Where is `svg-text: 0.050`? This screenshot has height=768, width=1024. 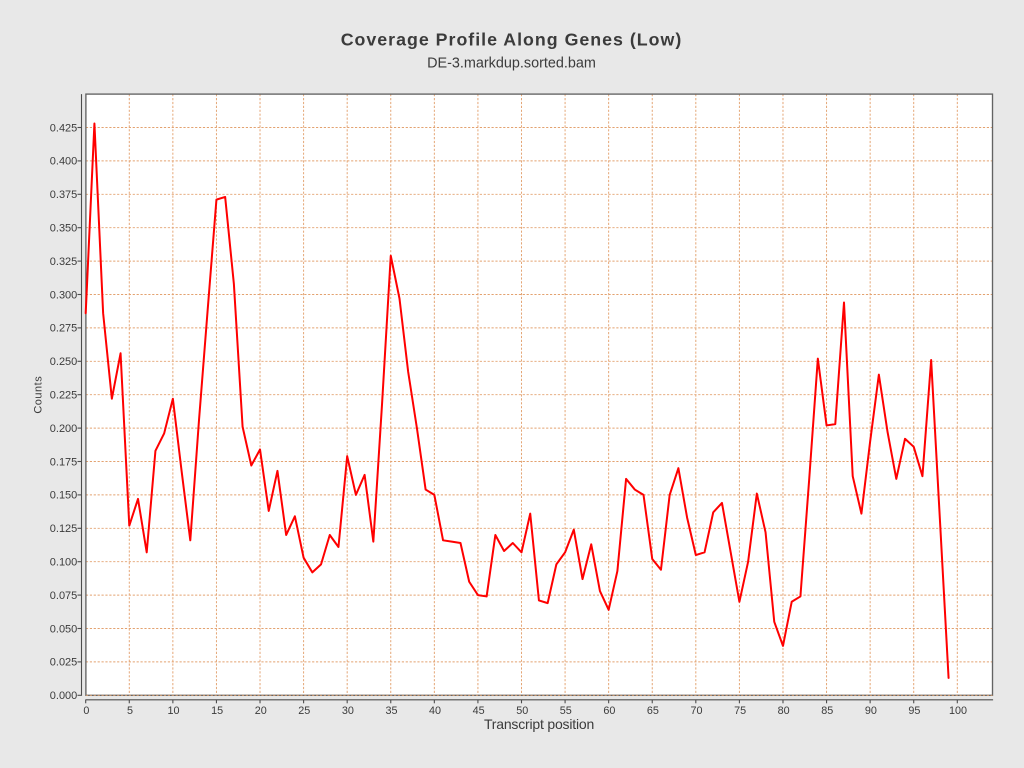 svg-text: 0.050 is located at coordinates (64, 629).